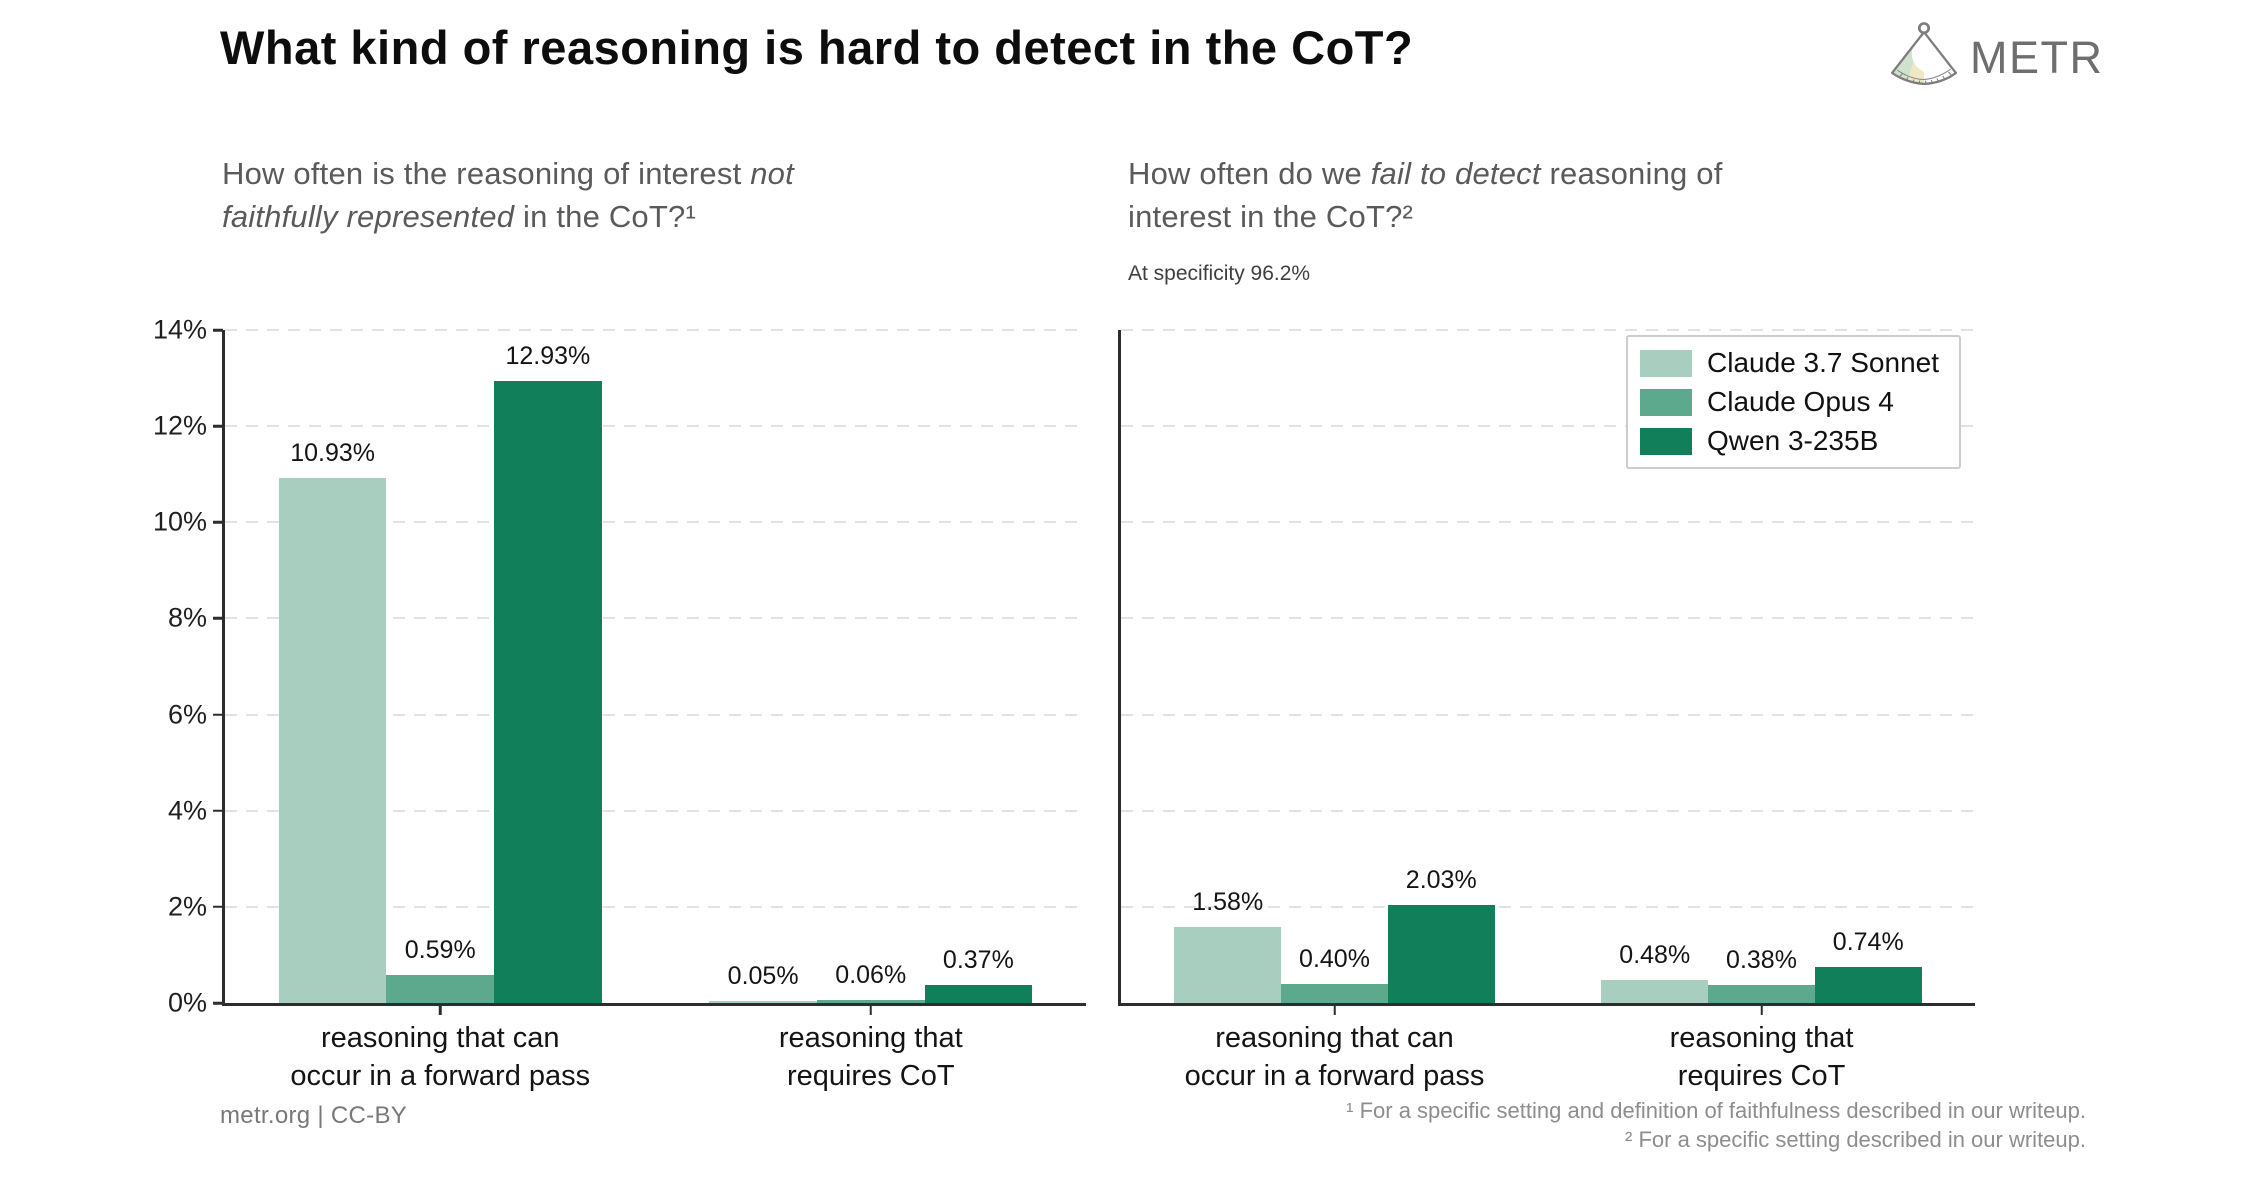  Describe the element at coordinates (314, 1115) in the screenshot. I see `credit-line: metr.org | CC-BY` at that location.